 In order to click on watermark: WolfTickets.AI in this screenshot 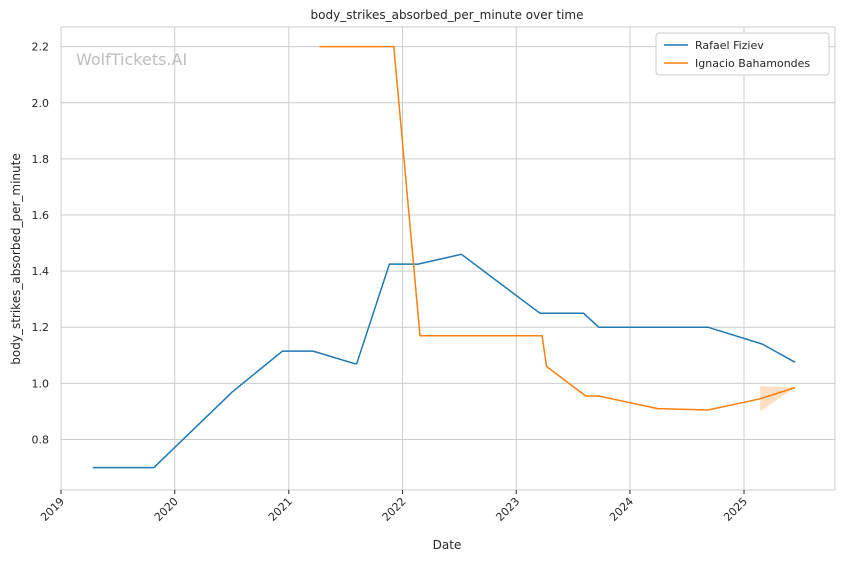, I will do `click(131, 59)`.